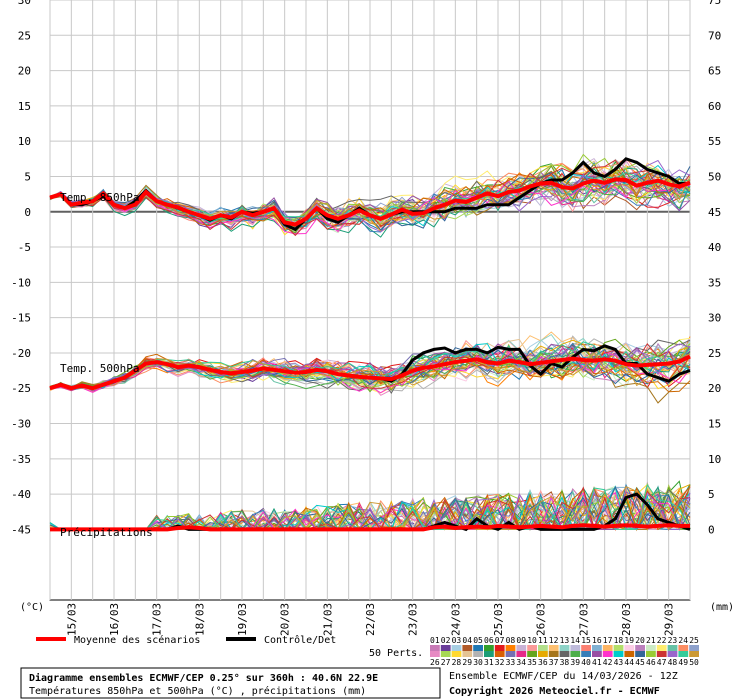  Describe the element at coordinates (435, 662) in the screenshot. I see `member-number: 26` at that location.